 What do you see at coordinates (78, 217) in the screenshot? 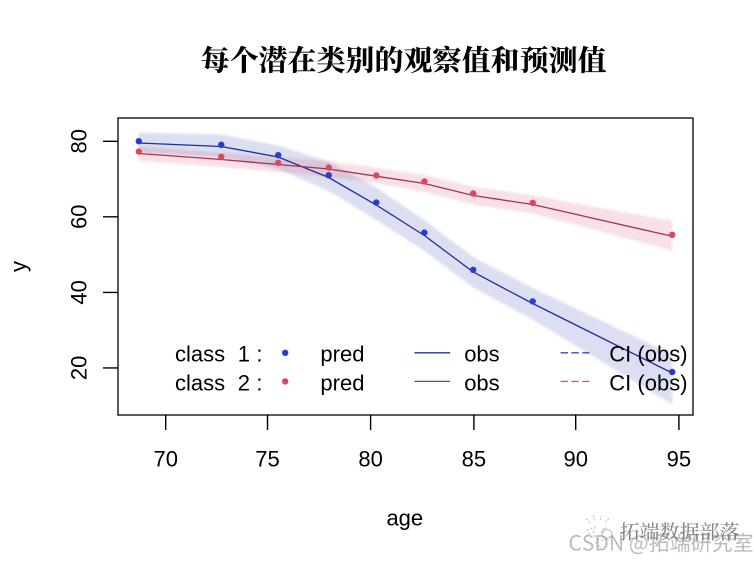
I see `svg-text: 60` at bounding box center [78, 217].